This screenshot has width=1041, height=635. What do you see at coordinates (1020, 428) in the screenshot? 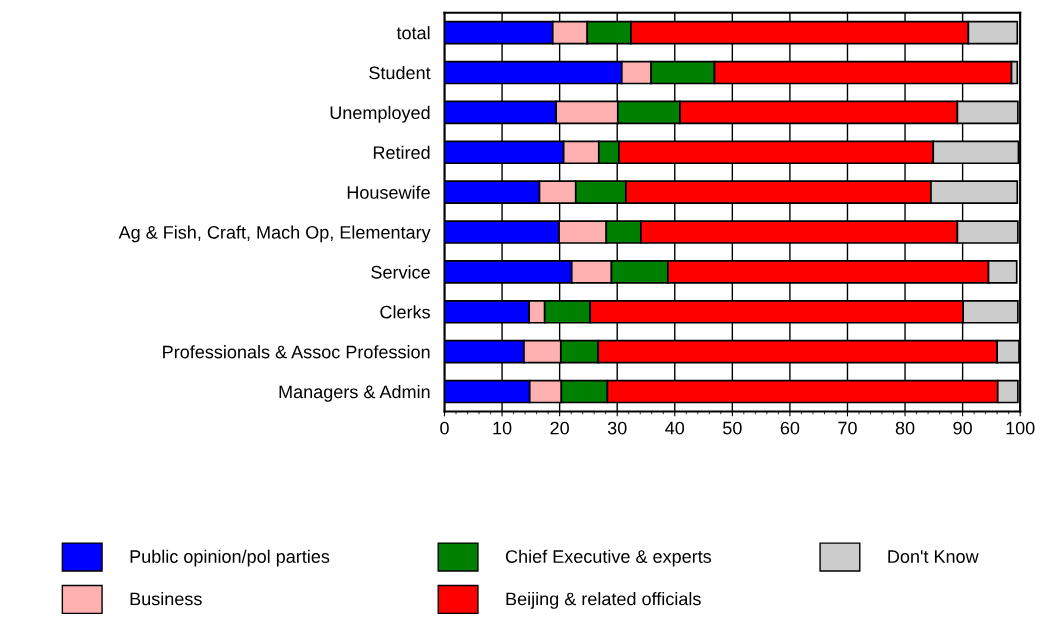
I see `x-tick-label: 100` at bounding box center [1020, 428].